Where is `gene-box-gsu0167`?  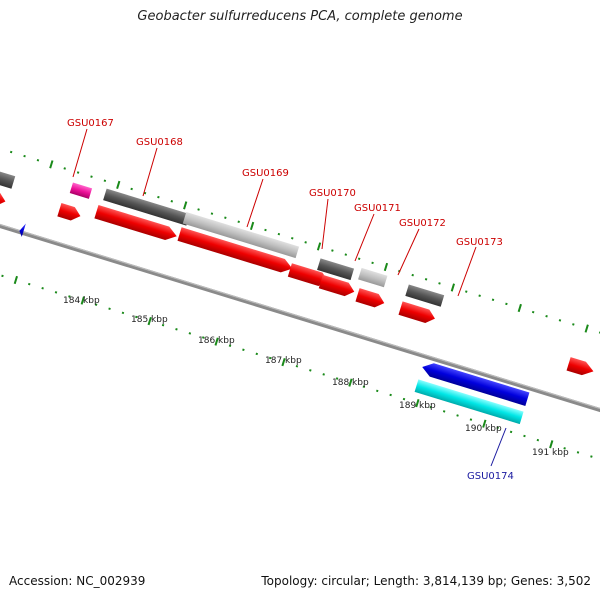
gene-box-gsu0167 is located at coordinates (81, 190).